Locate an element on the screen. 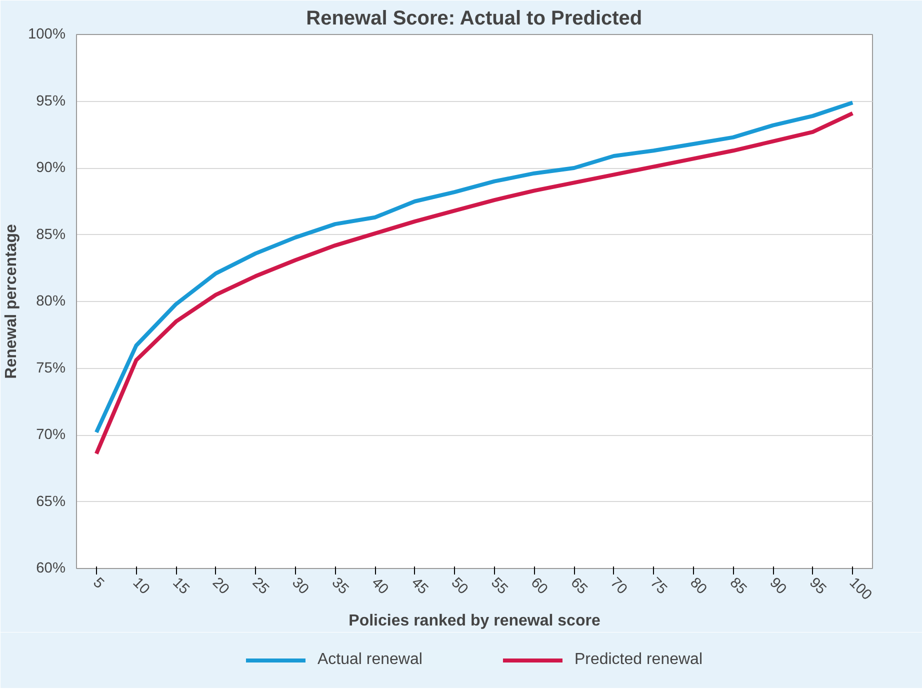  x-tick-label: 25 is located at coordinates (260, 586).